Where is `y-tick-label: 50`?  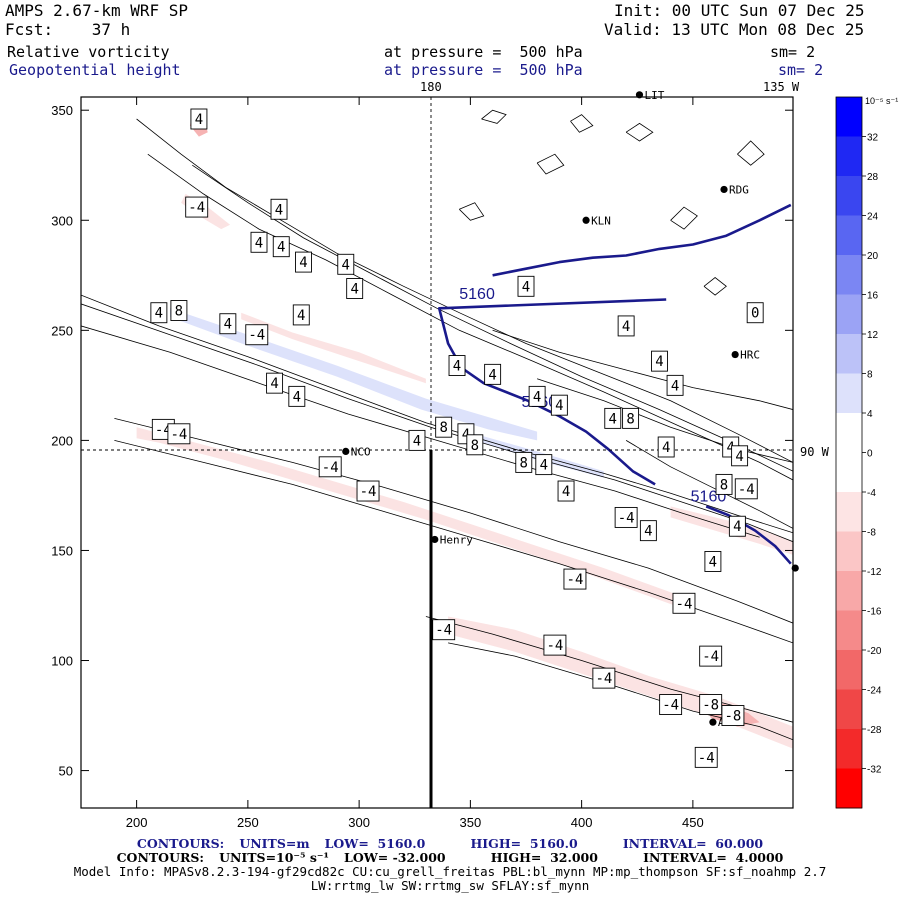 y-tick-label: 50 is located at coordinates (66, 771).